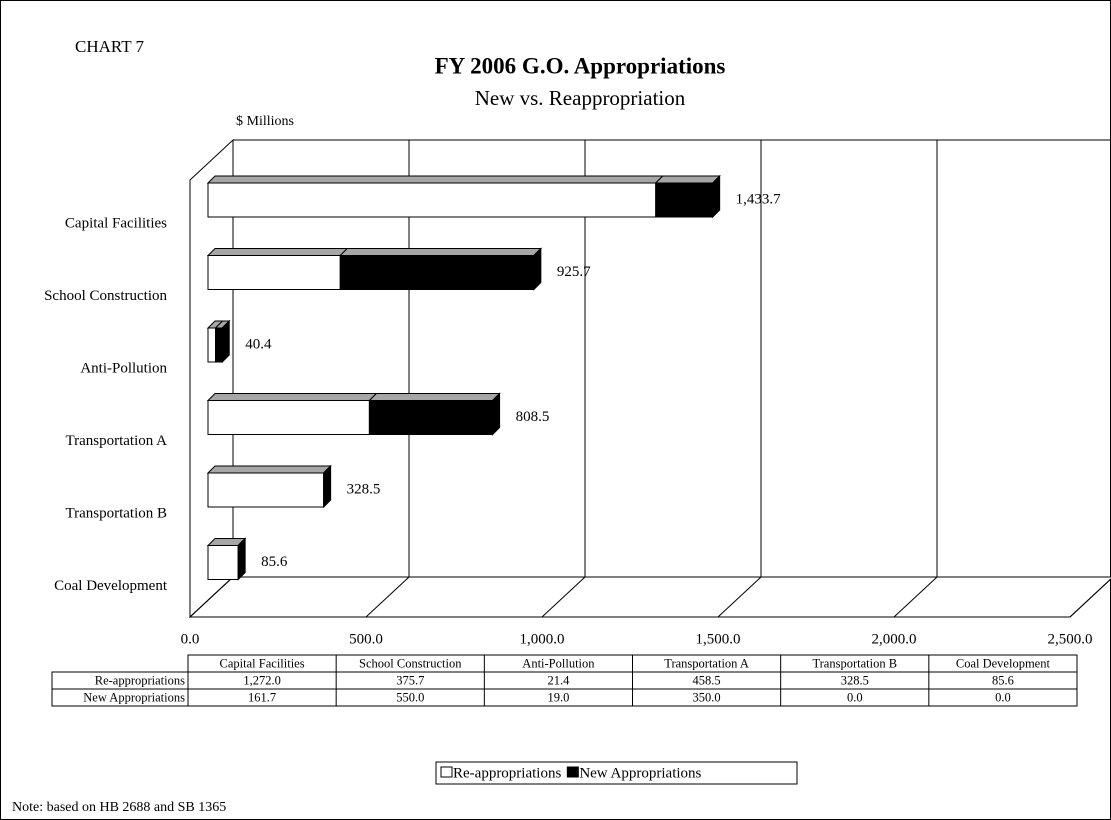 The image size is (1111, 820). Describe the element at coordinates (1003, 680) in the screenshot. I see `table-cell: 85.6` at that location.